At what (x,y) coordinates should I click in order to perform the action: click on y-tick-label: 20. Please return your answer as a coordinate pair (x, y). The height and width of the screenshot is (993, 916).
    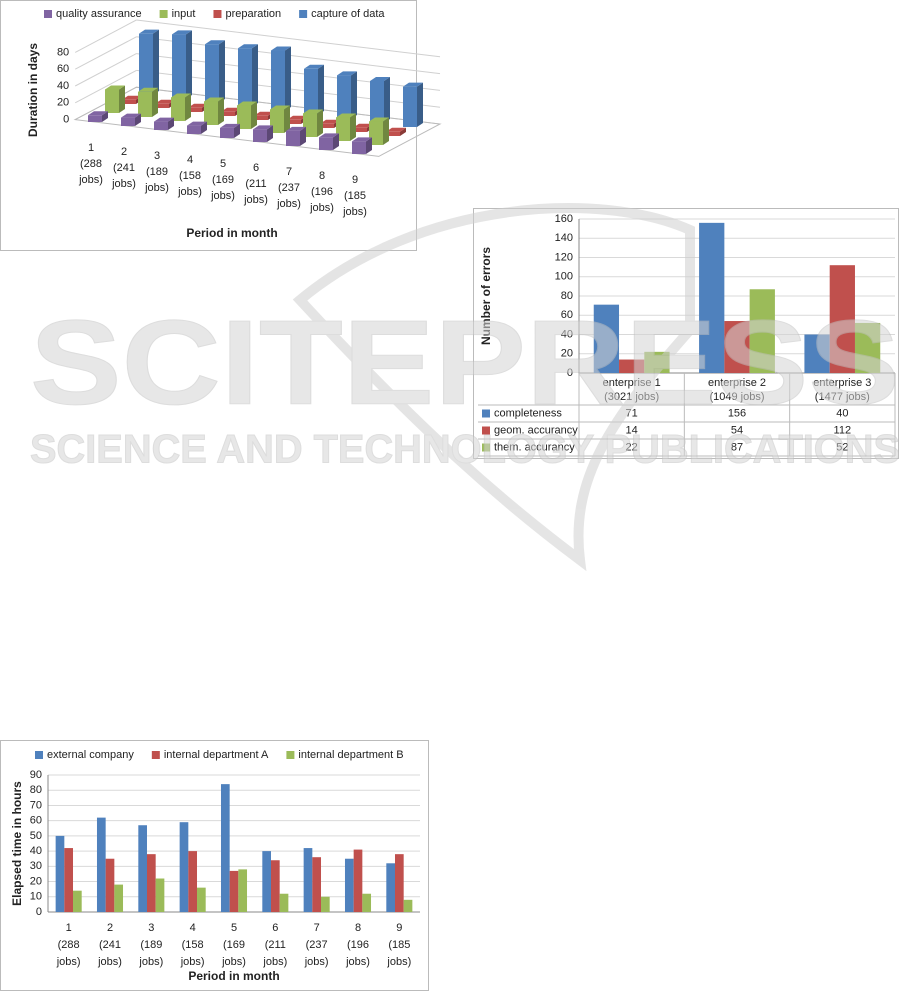
    Looking at the image, I should click on (63, 103).